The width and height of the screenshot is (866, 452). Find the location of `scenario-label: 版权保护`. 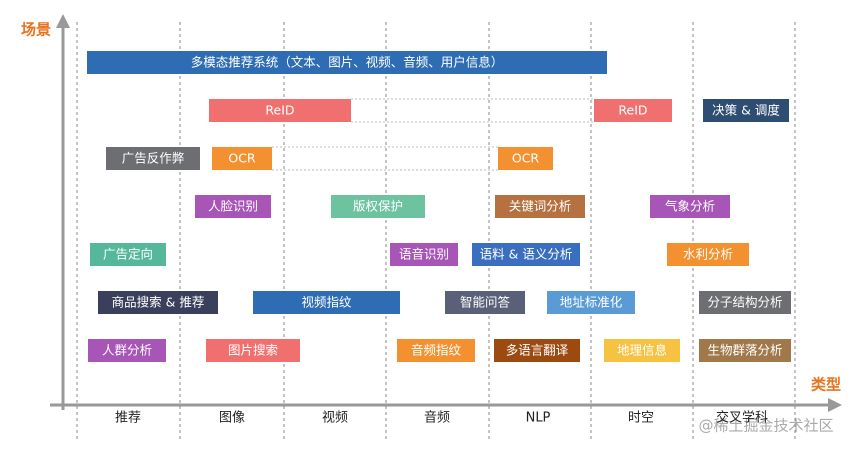

scenario-label: 版权保护 is located at coordinates (378, 206).